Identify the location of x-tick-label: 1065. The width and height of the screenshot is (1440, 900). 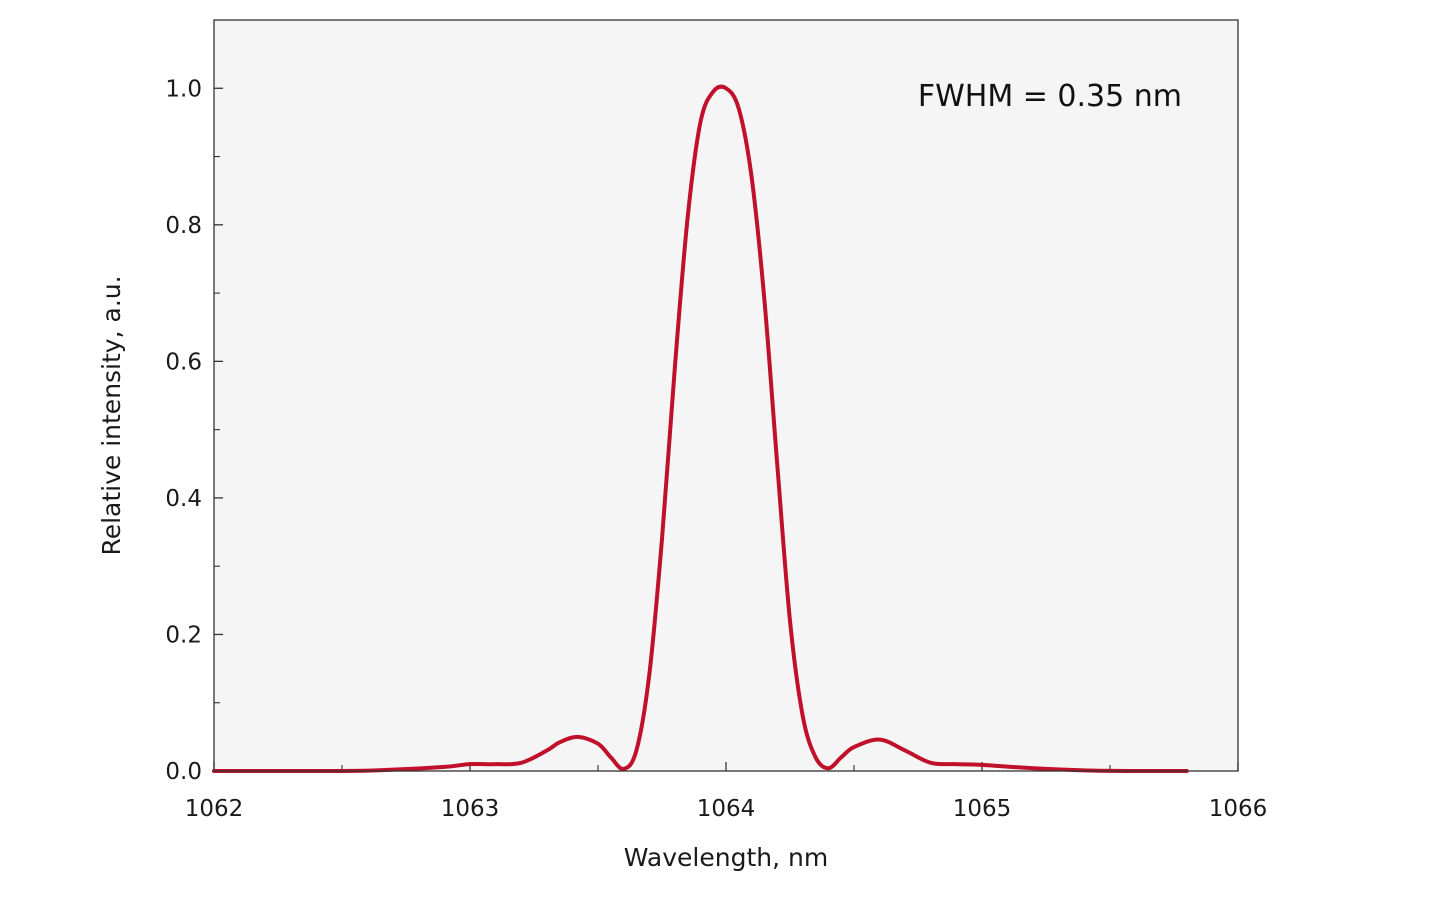
(982, 809).